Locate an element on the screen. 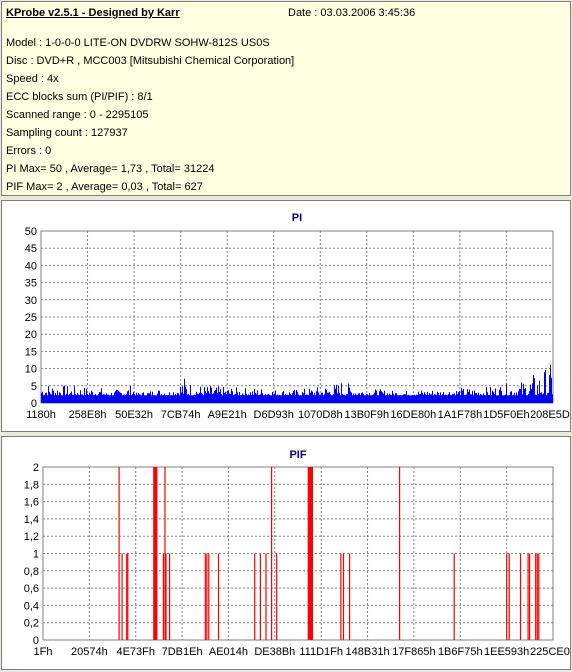  x-tick-label: AE014h is located at coordinates (228, 652).